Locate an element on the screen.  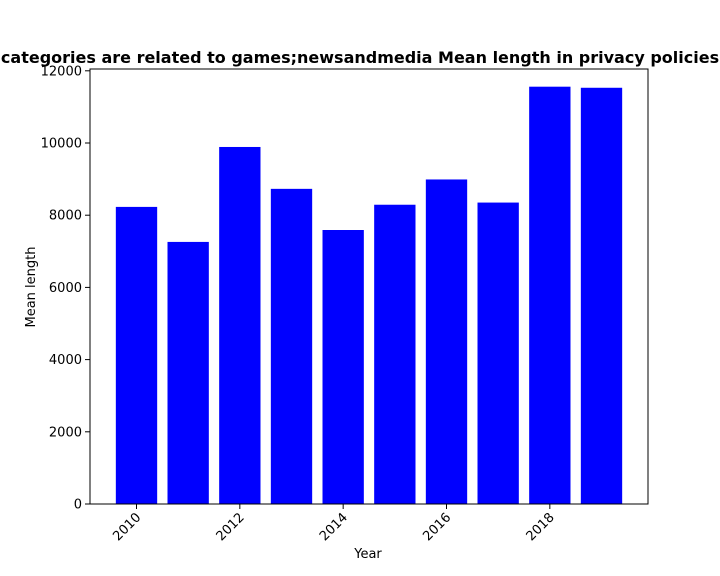
x-tick-label: 2016 is located at coordinates (437, 527).